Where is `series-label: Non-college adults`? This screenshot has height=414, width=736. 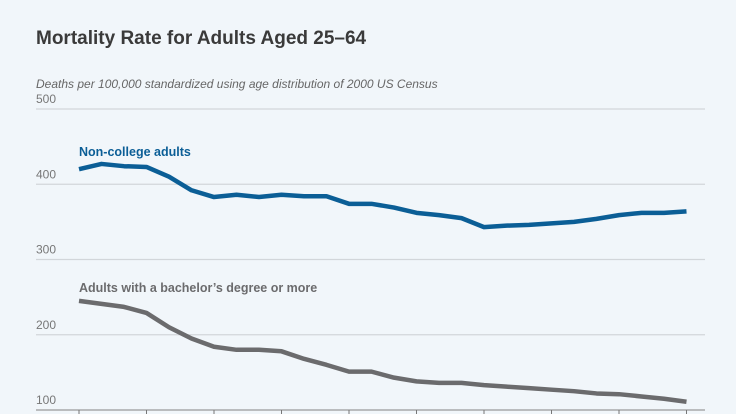 series-label: Non-college adults is located at coordinates (135, 152).